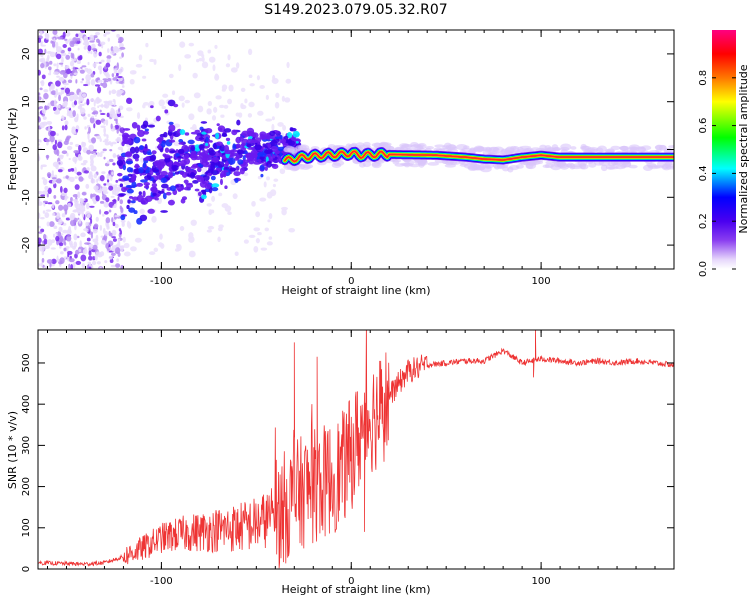 This screenshot has width=750, height=604. What do you see at coordinates (26, 245) in the screenshot?
I see `y-tick-label: -20` at bounding box center [26, 245].